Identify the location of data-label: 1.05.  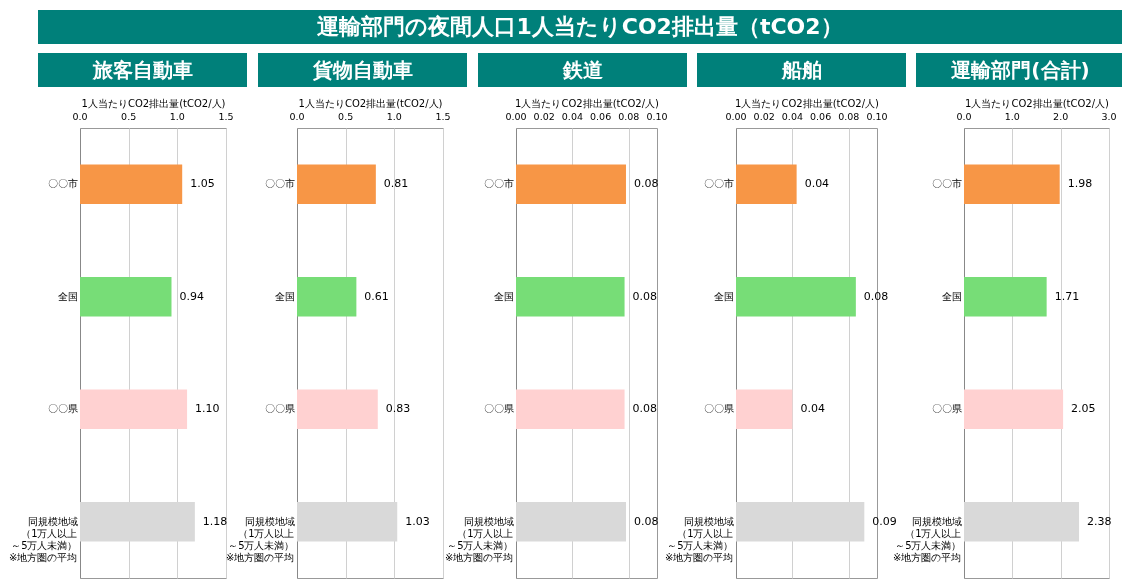
(202, 184).